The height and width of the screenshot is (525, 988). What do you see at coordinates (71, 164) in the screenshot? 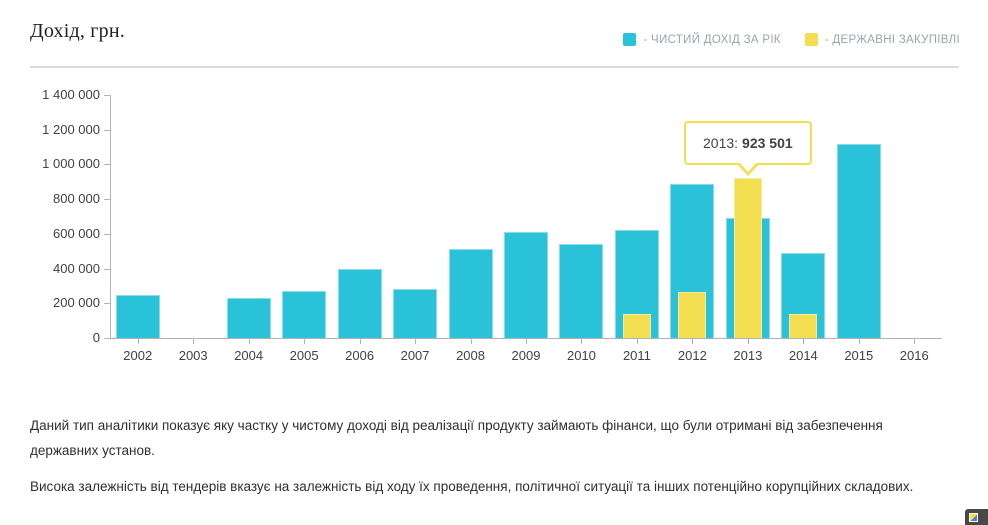
I see `y-axis-label: 1 000 000` at bounding box center [71, 164].